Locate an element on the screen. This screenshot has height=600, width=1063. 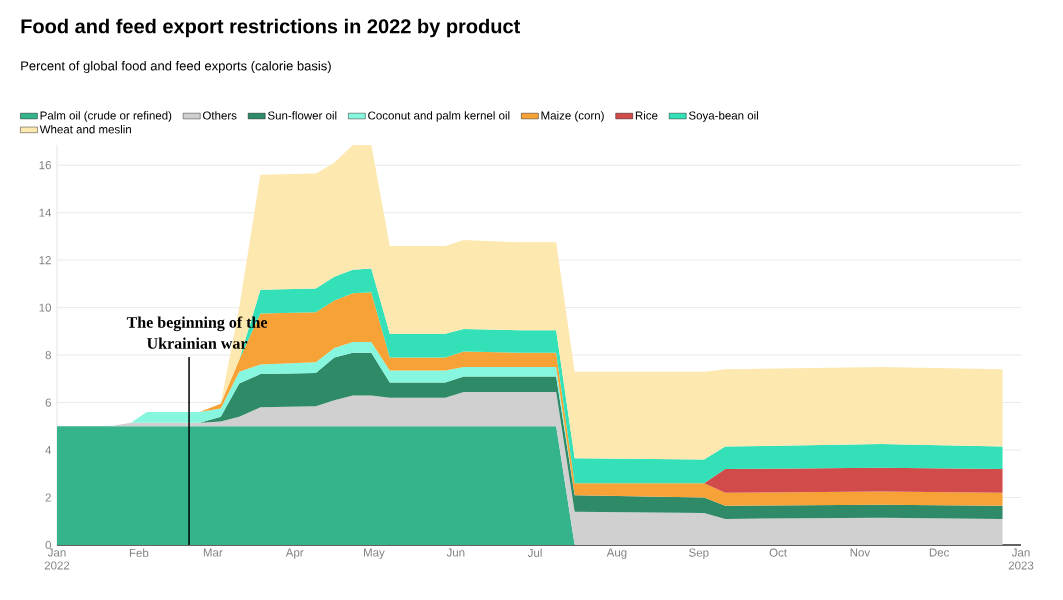
x-tick-label: Jan 2022 is located at coordinates (57, 559).